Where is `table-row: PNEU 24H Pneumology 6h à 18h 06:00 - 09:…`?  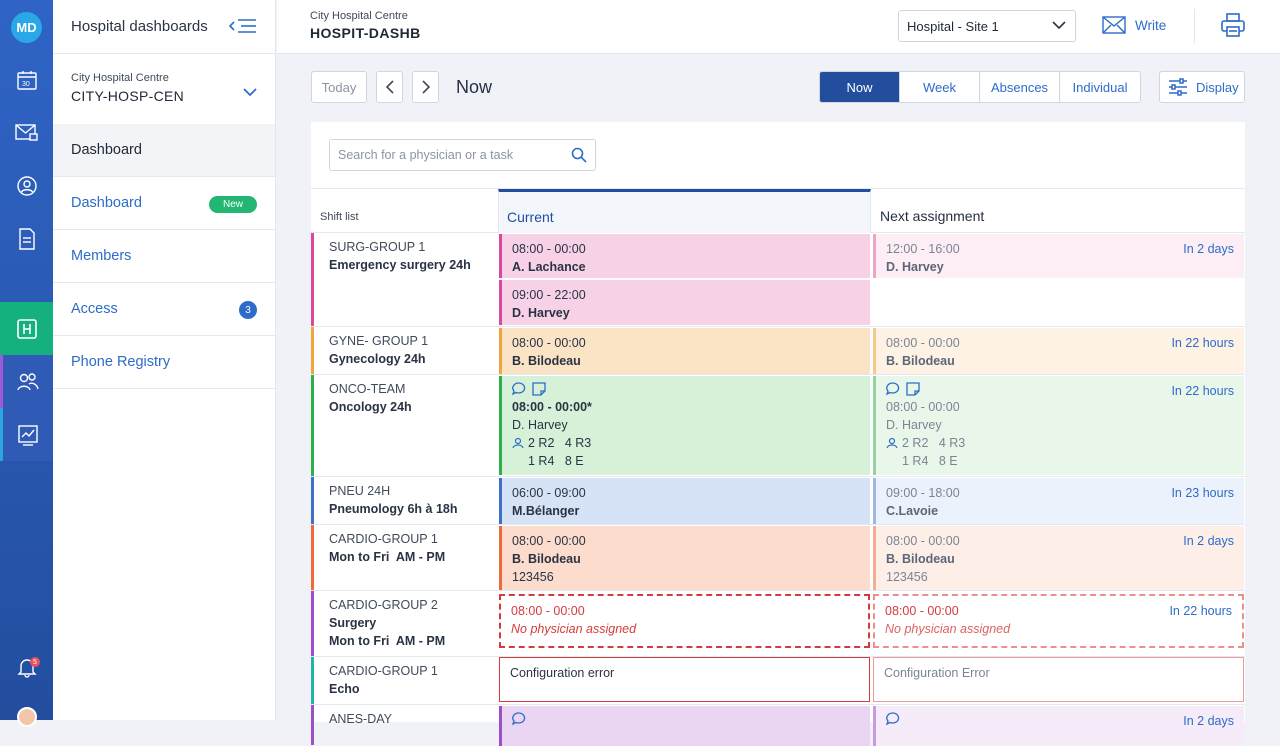
table-row: PNEU 24H Pneumology 6h à 18h 06:00 - 09:… is located at coordinates (778, 501).